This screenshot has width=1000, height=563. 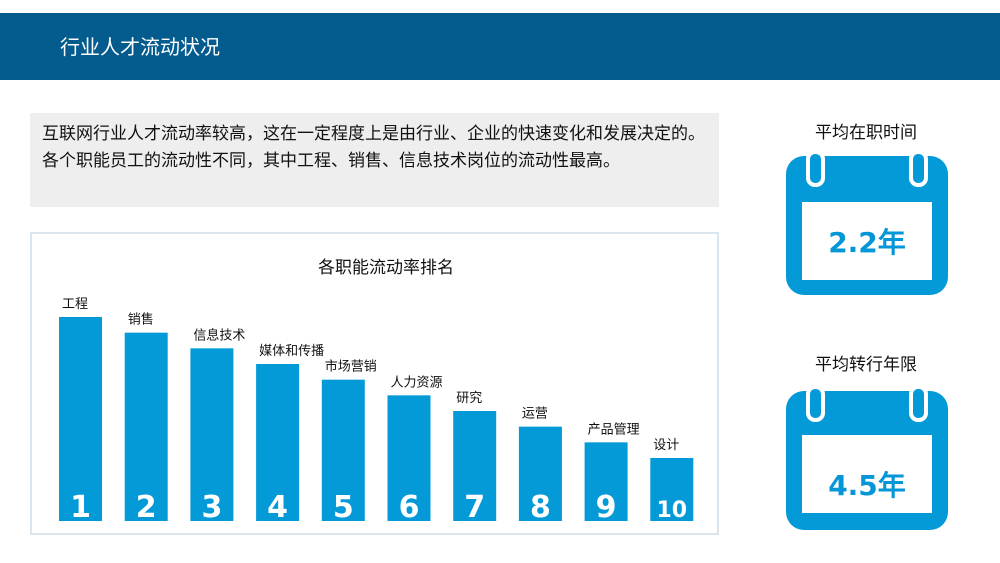 What do you see at coordinates (666, 445) in the screenshot?
I see `category-label: 设计` at bounding box center [666, 445].